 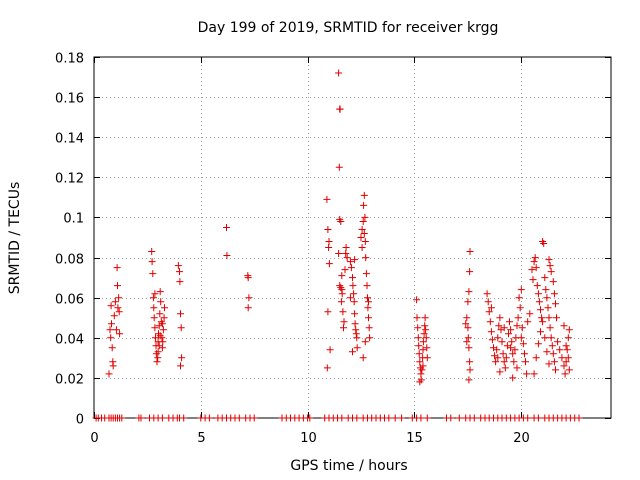 What do you see at coordinates (94, 438) in the screenshot?
I see `x-tick-label: 0` at bounding box center [94, 438].